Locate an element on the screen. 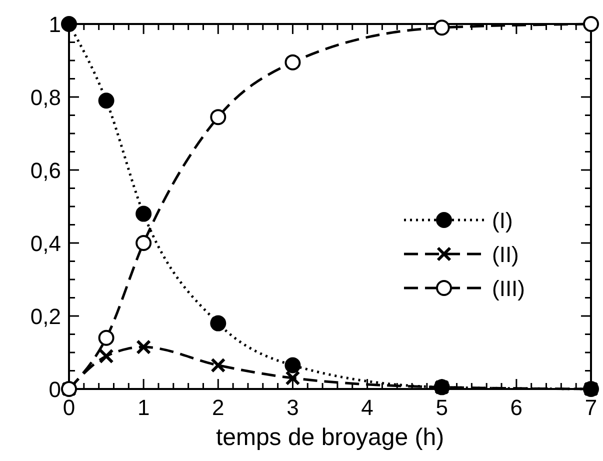 Image resolution: width=603 pixels, height=461 pixels. x-tick-label: 4 is located at coordinates (367, 407).